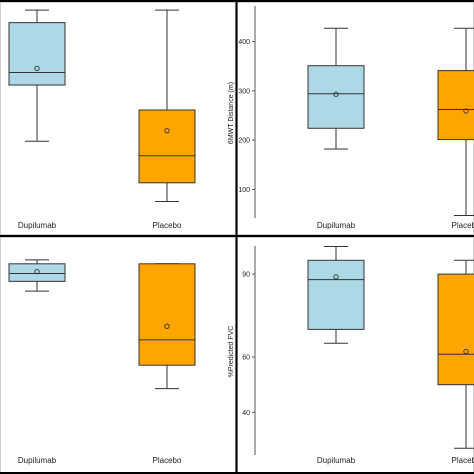 The height and width of the screenshot is (474, 474). Describe the element at coordinates (246, 413) in the screenshot. I see `y-tick-label: 40` at that location.